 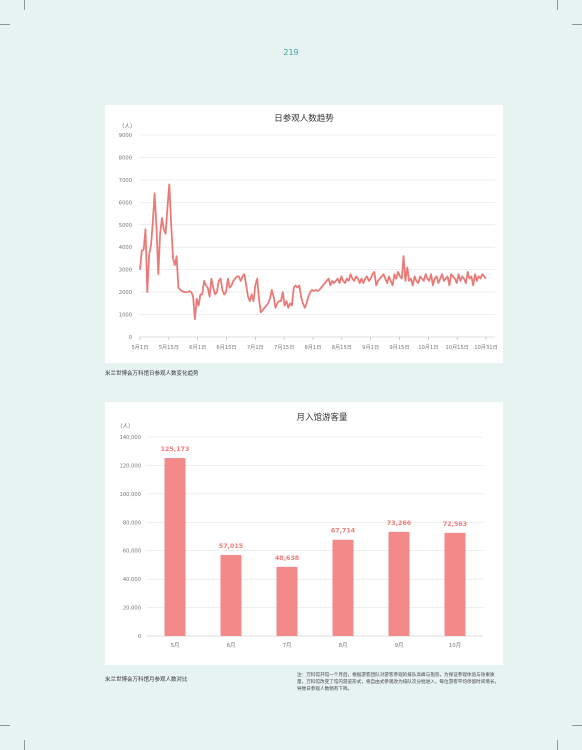 I want to click on x-tick-label: 7月15日, so click(x=284, y=347).